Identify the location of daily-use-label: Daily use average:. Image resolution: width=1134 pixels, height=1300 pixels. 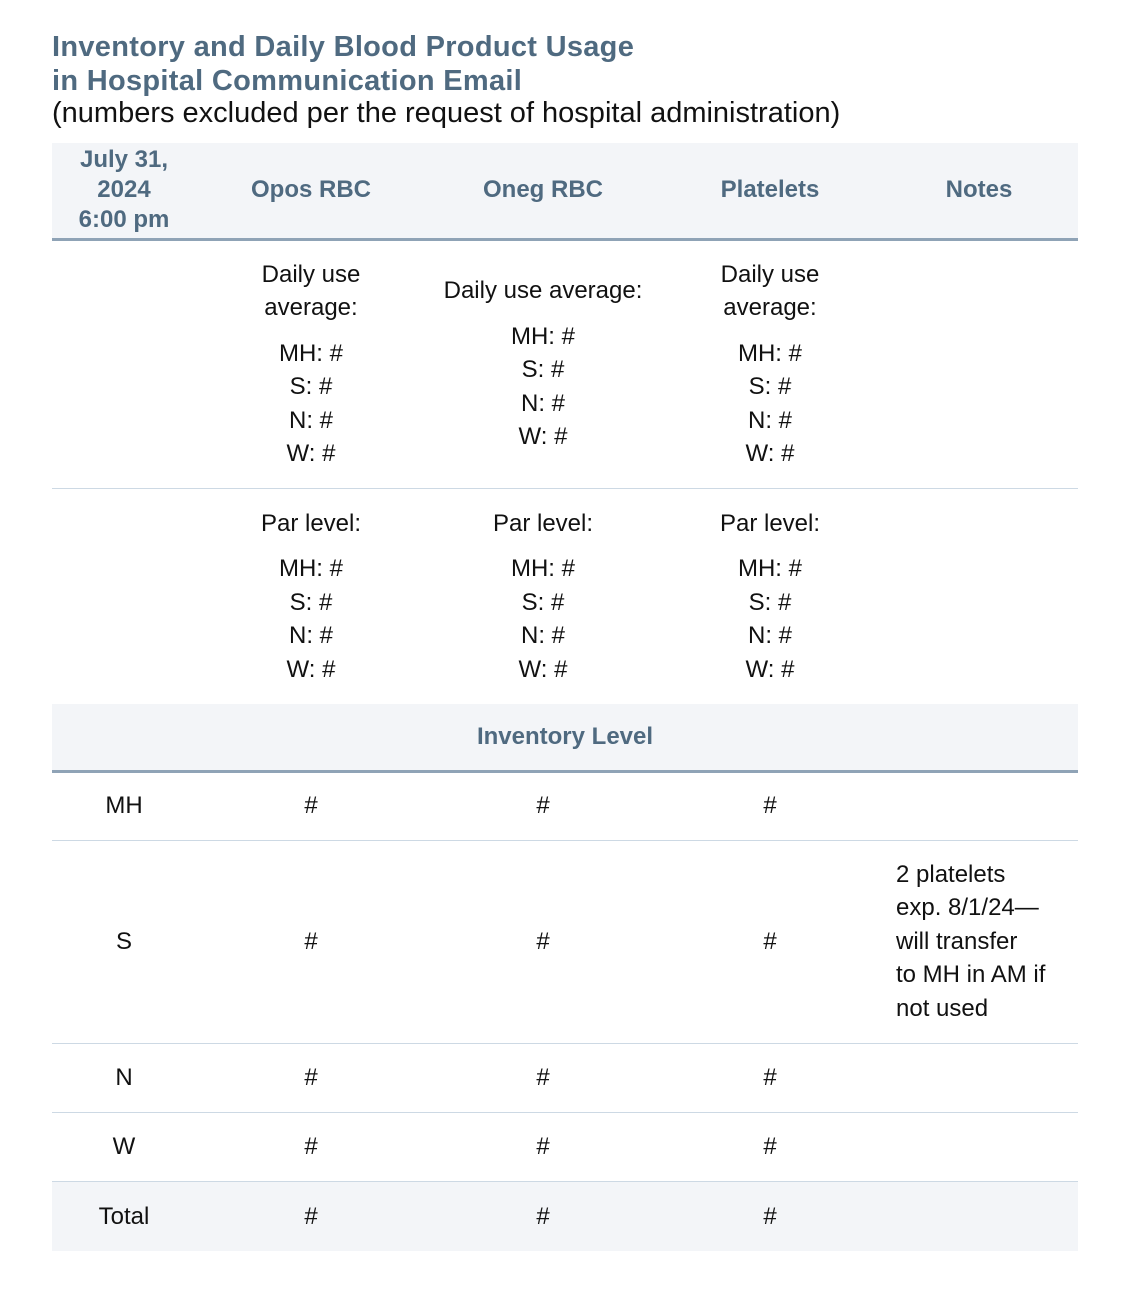
(543, 291).